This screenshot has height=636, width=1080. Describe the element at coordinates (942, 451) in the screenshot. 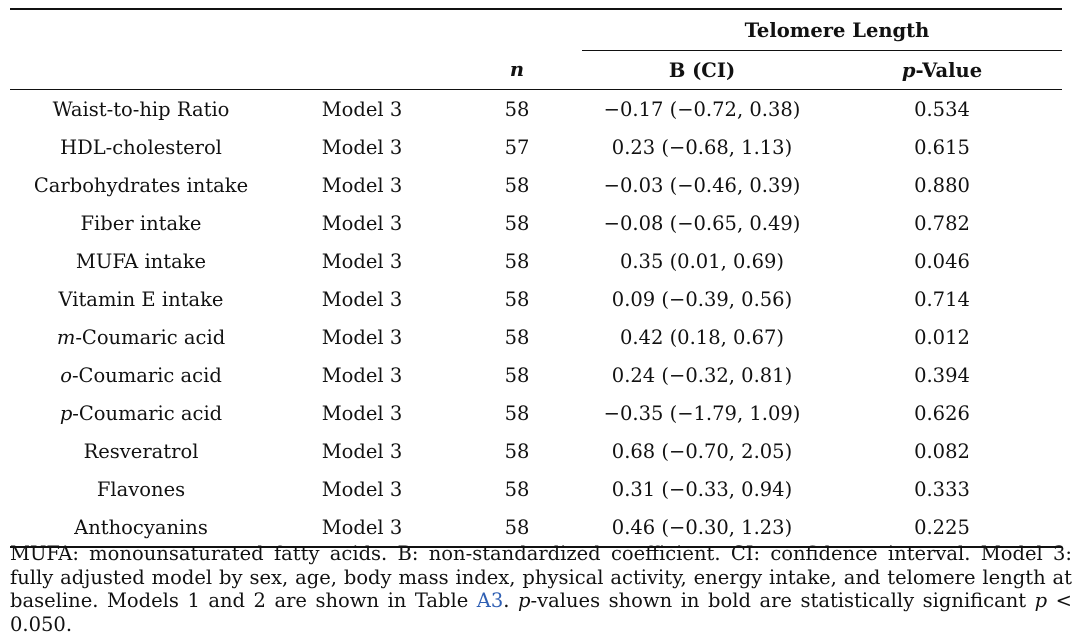

I see `p-value-cell: 0.082` at that location.